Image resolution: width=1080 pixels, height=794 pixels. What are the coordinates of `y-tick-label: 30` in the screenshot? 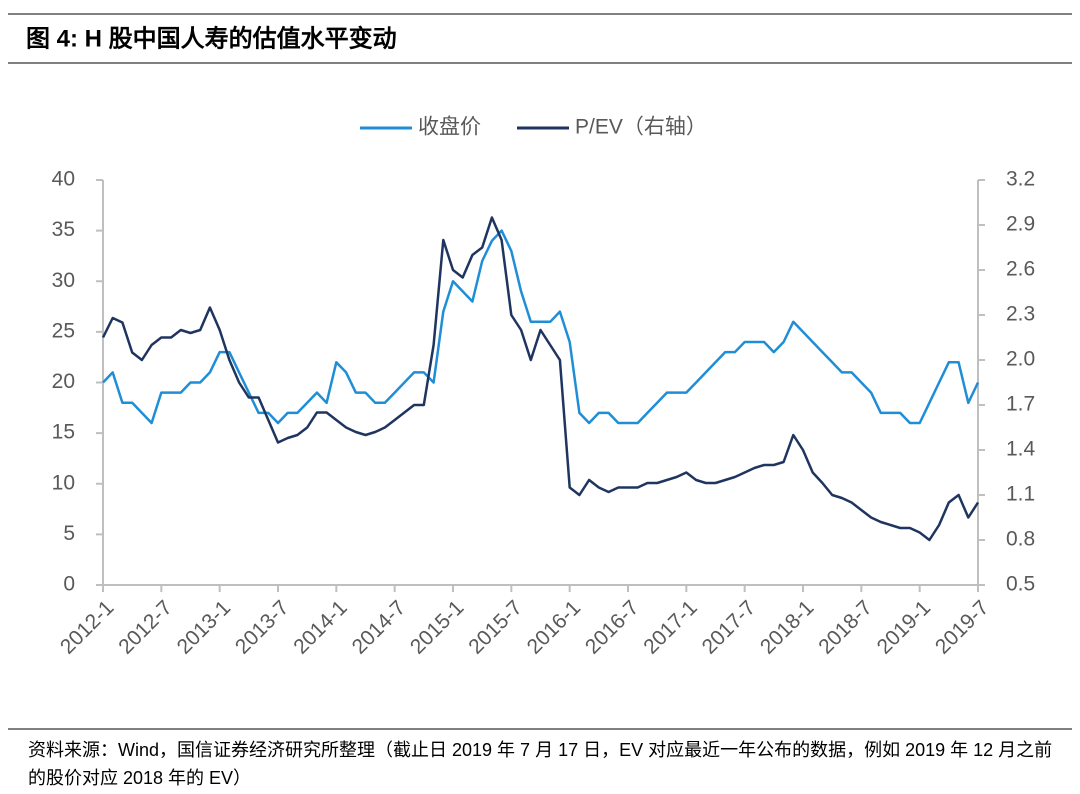 It's located at (63, 280).